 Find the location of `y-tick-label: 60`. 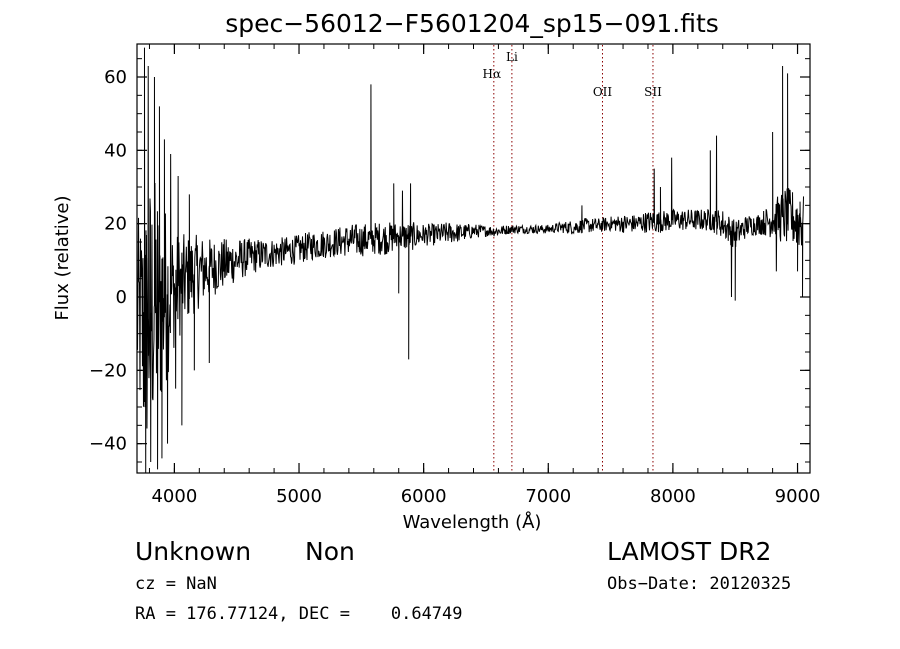

y-tick-label: 60 is located at coordinates (115, 77).